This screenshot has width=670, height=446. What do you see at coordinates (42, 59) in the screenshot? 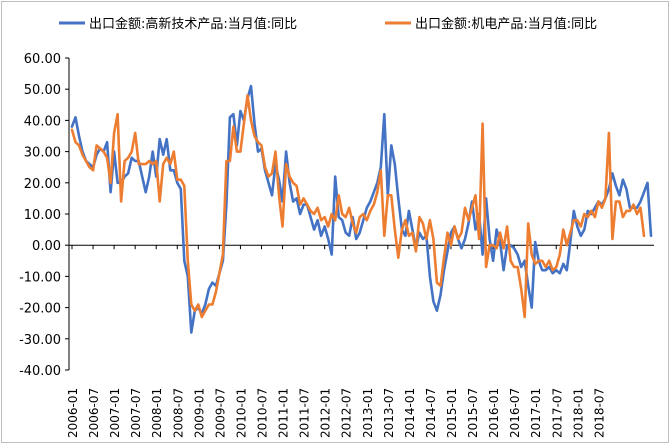
I see `y-tick-label: 60.00` at bounding box center [42, 59].